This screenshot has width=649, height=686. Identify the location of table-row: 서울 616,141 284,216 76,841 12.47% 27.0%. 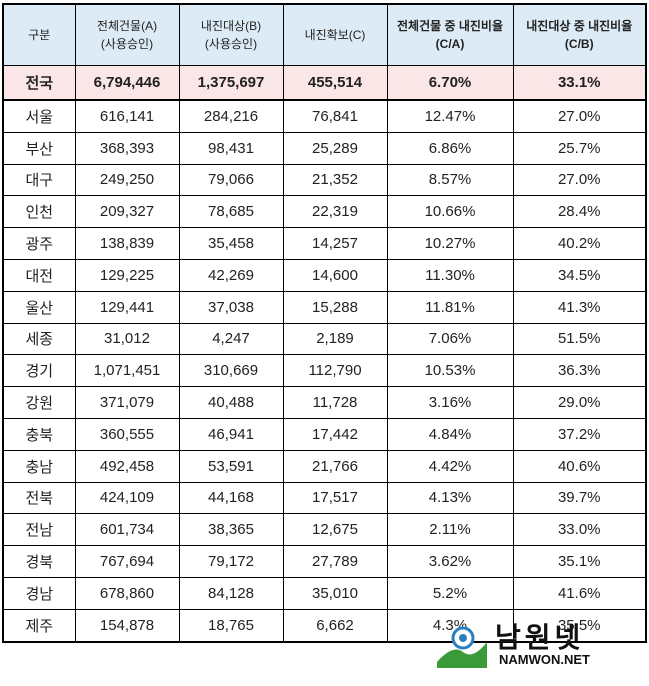
(324, 116).